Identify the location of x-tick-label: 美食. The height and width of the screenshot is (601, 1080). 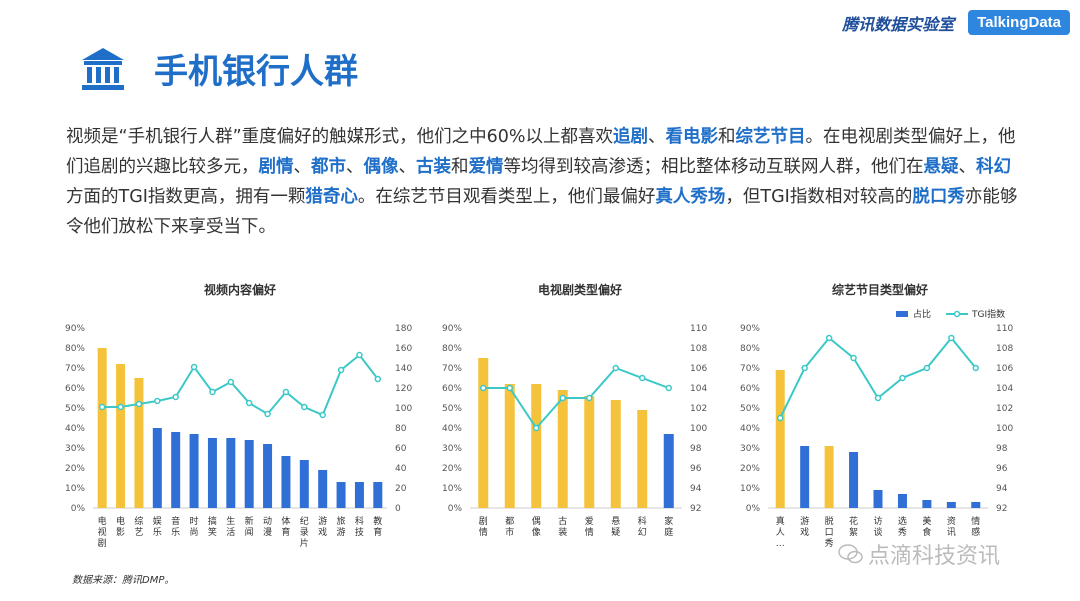
(926, 526).